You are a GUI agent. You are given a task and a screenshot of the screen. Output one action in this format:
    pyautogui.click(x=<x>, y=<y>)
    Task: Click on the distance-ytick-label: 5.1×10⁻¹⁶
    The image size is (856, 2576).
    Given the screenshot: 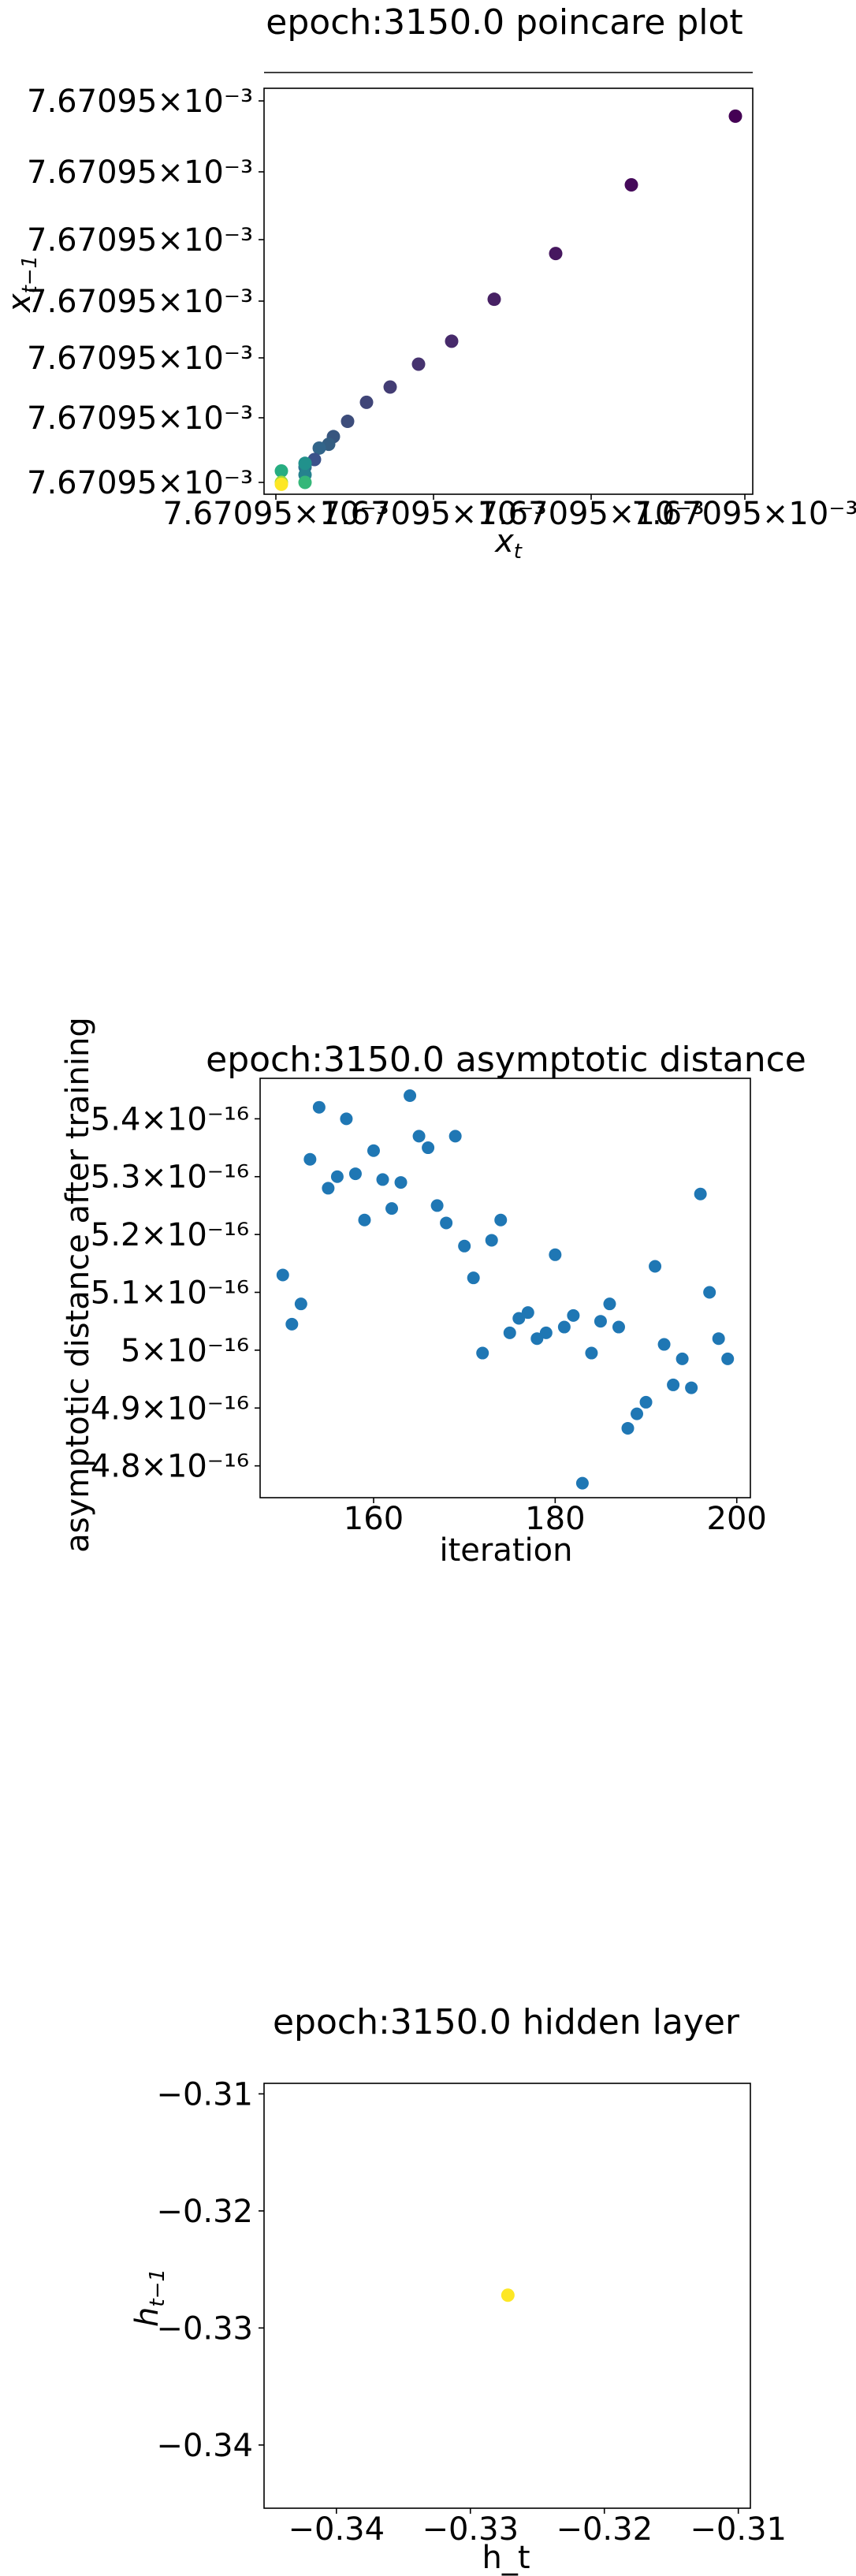 What is the action you would take?
    pyautogui.click(x=170, y=1293)
    